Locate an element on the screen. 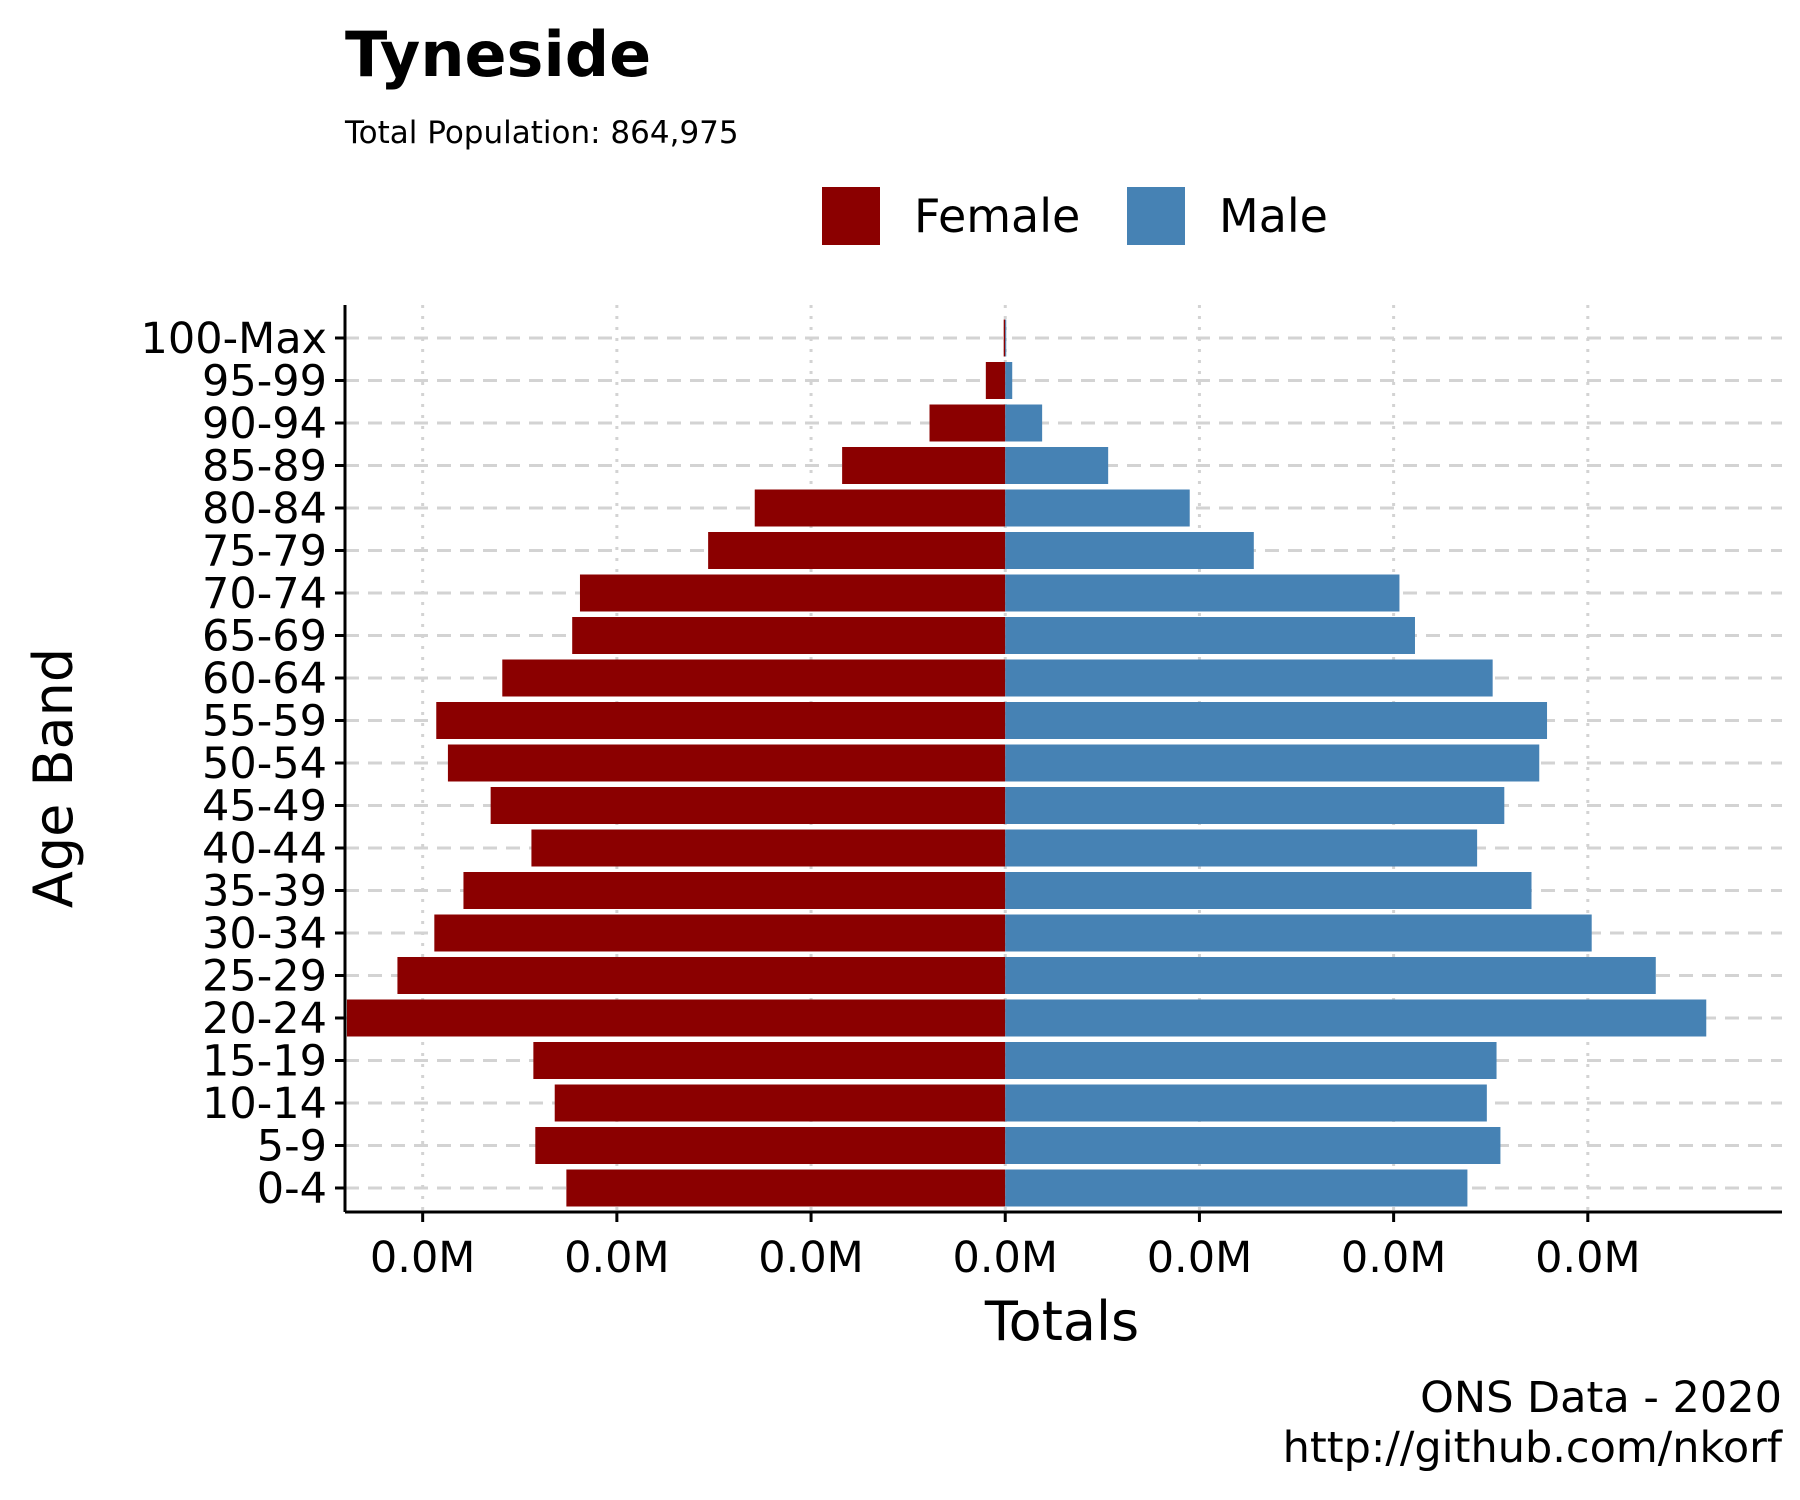  x-tick-labels: 0.0M 0.0M 0.0M 0.0M 0.0M 0.0M 0.0M is located at coordinates (1005, 1247).